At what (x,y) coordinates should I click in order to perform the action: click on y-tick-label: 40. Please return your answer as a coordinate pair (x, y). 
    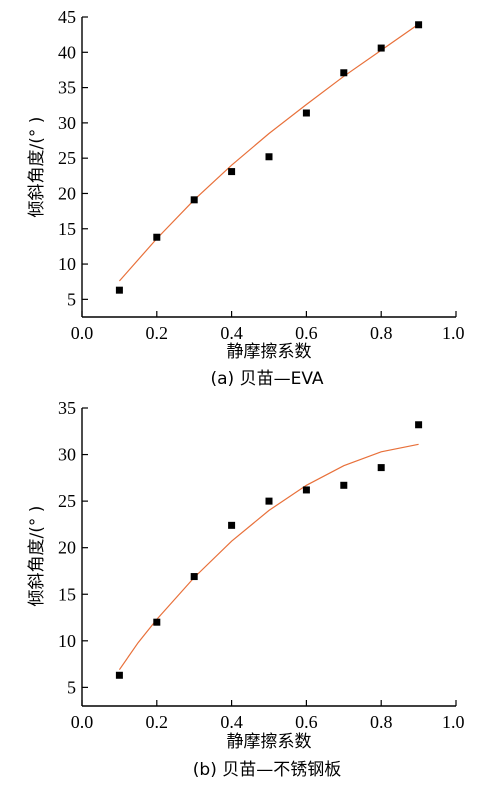
    Looking at the image, I should click on (67, 52).